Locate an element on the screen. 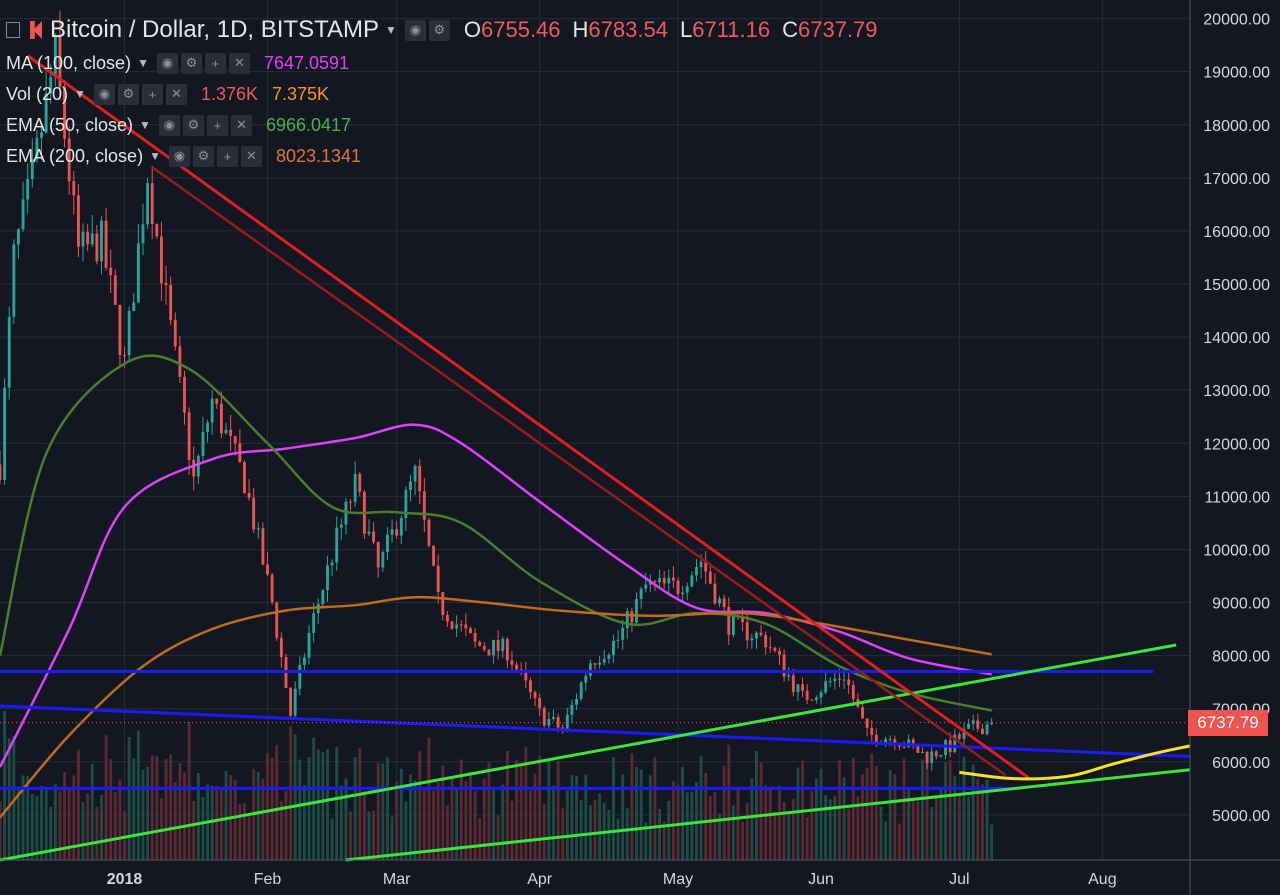 The height and width of the screenshot is (895, 1280). indicator-value: 7647.0591 is located at coordinates (306, 62).